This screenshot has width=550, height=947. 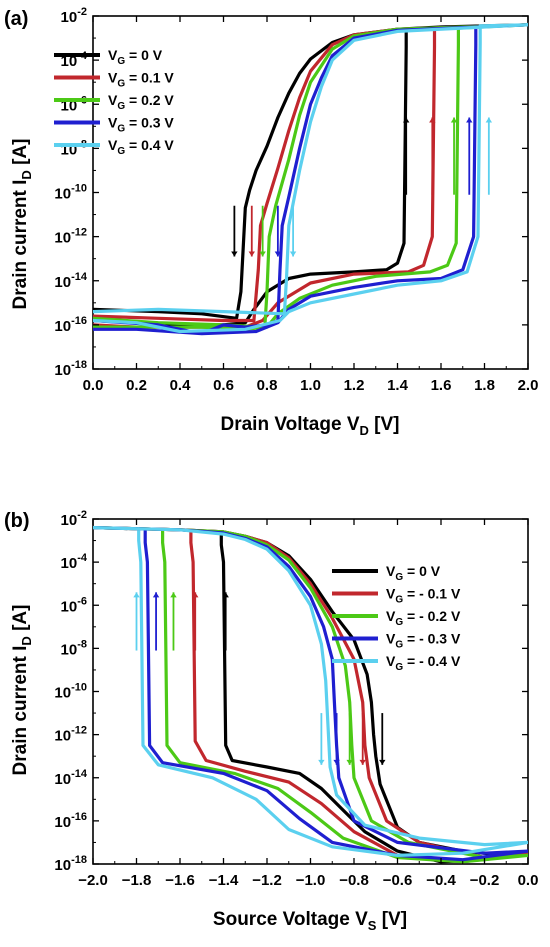 What do you see at coordinates (181, 385) in the screenshot?
I see `panel-a-x-tick-label: 0.4` at bounding box center [181, 385].